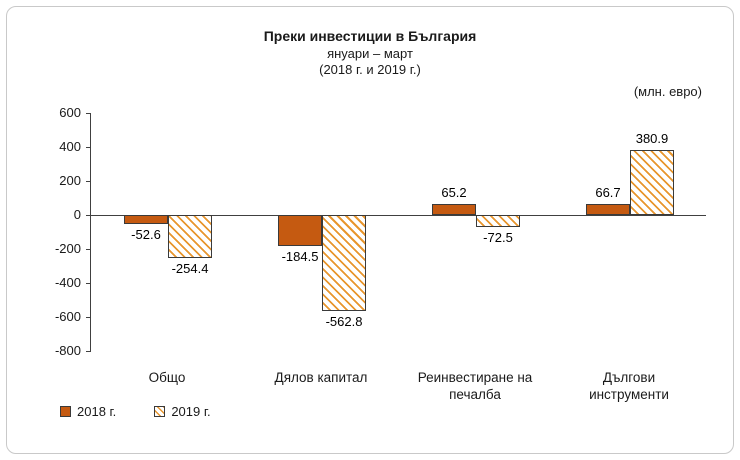 Image resolution: width=740 pixels, height=460 pixels. I want to click on category-label-3: Дългови инструменти, so click(629, 386).